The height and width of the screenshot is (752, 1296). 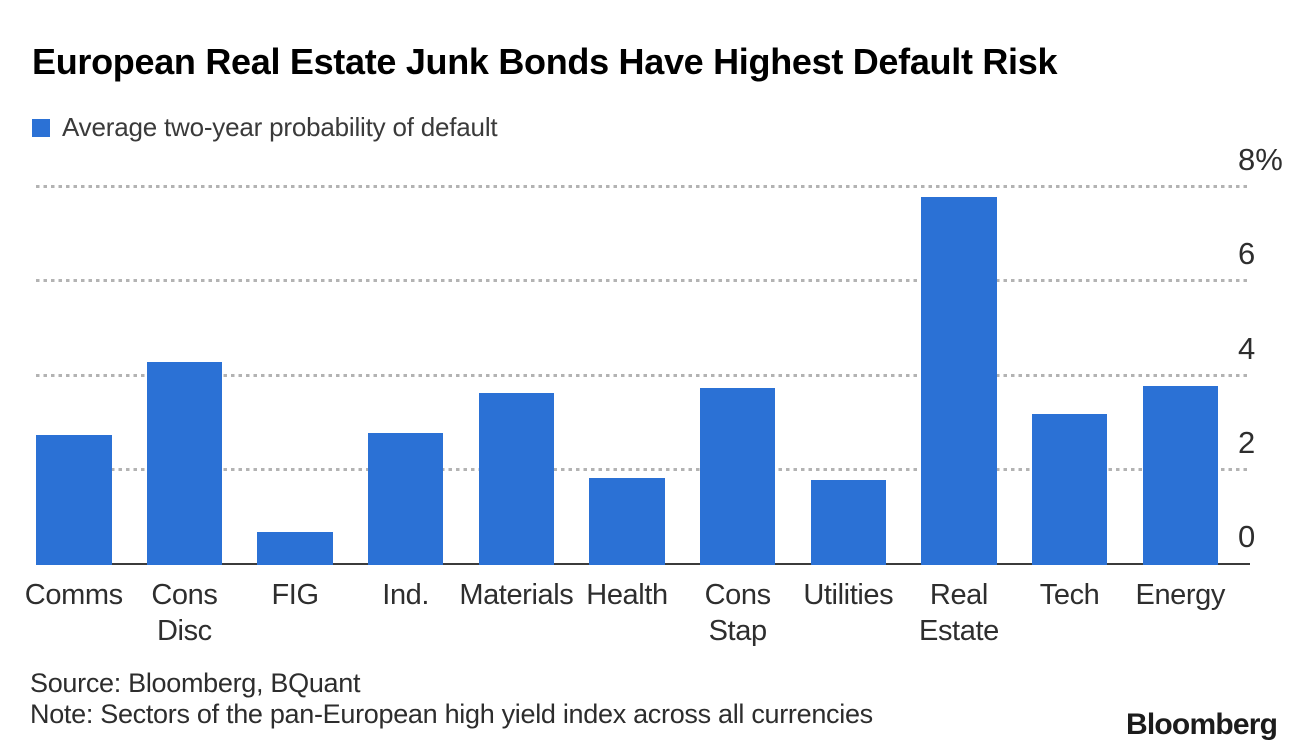 I want to click on source-note: Source: Bloomberg, BQuant, so click(x=195, y=683).